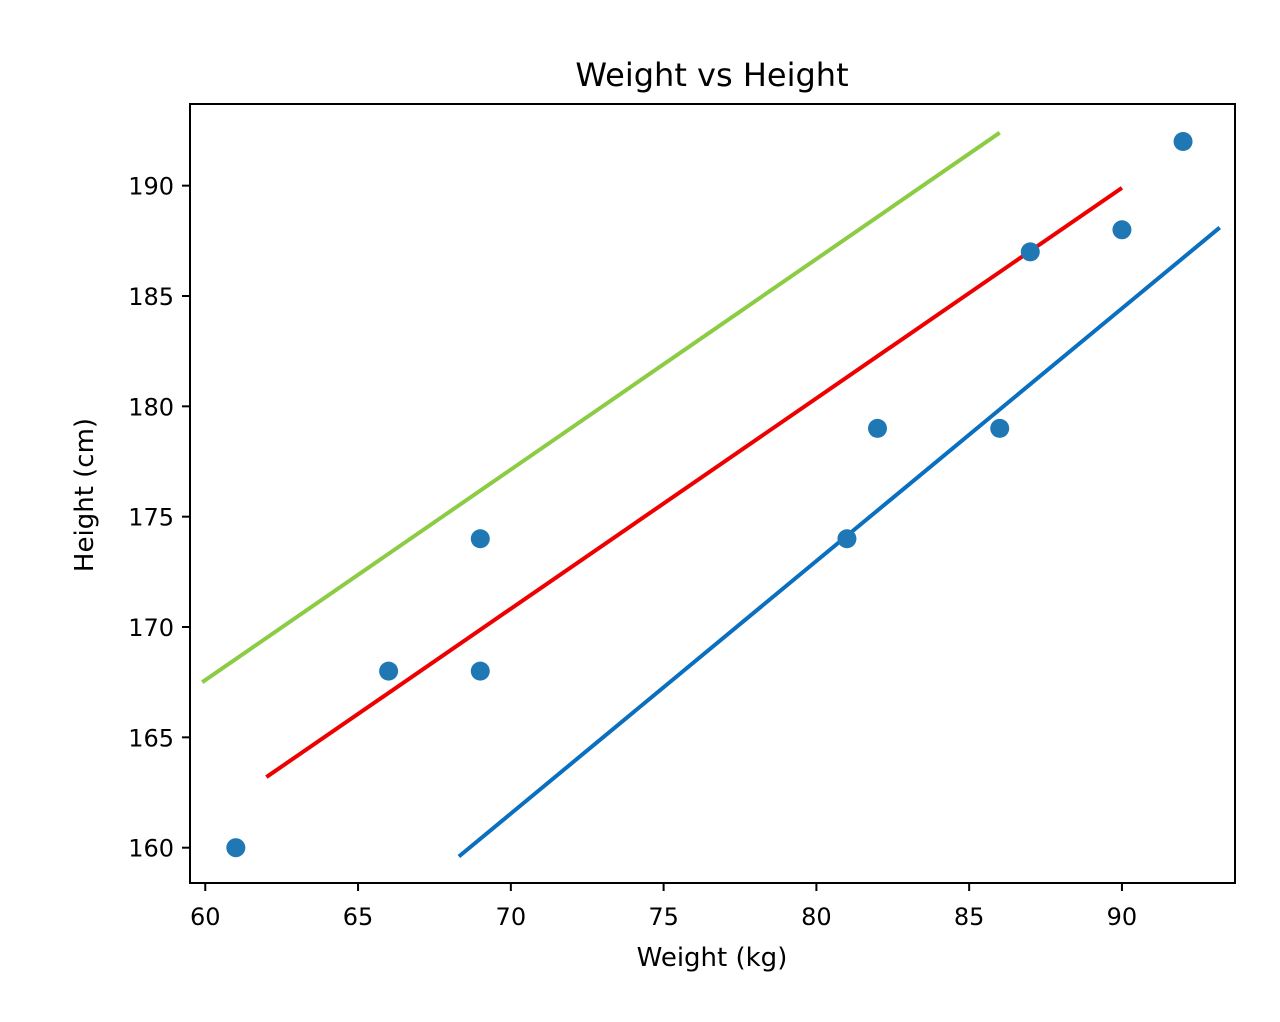 This screenshot has height=1022, width=1280. I want to click on y-tick-label: 170, so click(151, 628).